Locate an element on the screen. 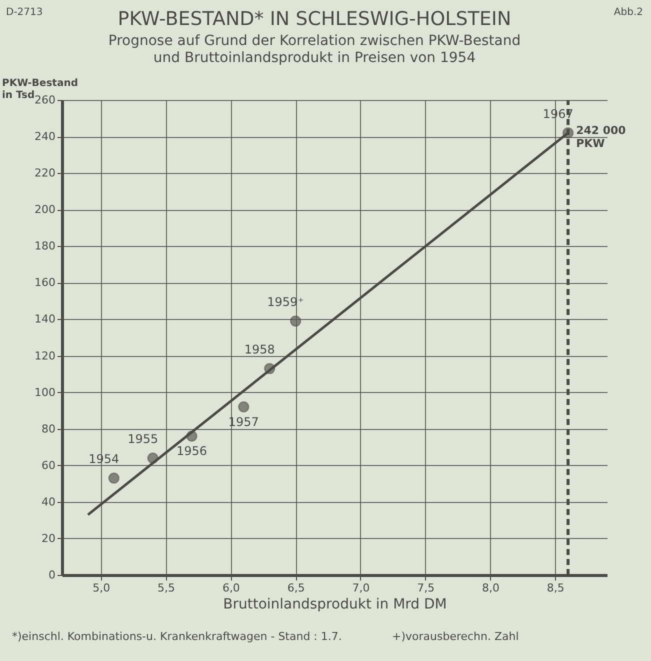 The image size is (651, 661). x-axis-title: Bruttoinlandsprodukt in Mrd DM is located at coordinates (335, 604).